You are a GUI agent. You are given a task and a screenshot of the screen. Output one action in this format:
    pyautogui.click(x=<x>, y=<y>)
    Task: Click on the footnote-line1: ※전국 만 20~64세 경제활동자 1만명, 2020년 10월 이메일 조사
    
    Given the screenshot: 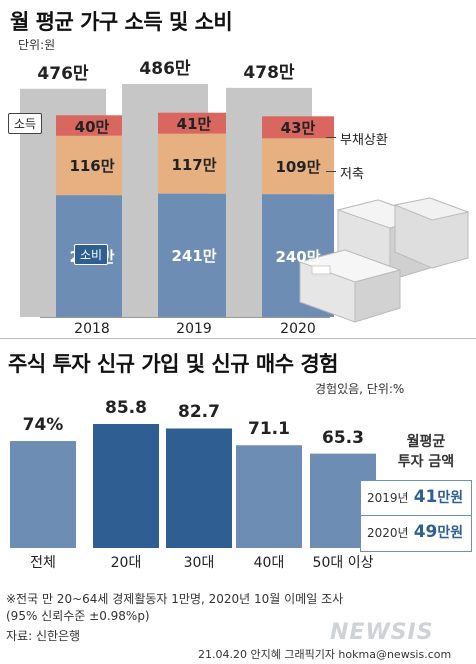 What is the action you would take?
    pyautogui.click(x=175, y=599)
    